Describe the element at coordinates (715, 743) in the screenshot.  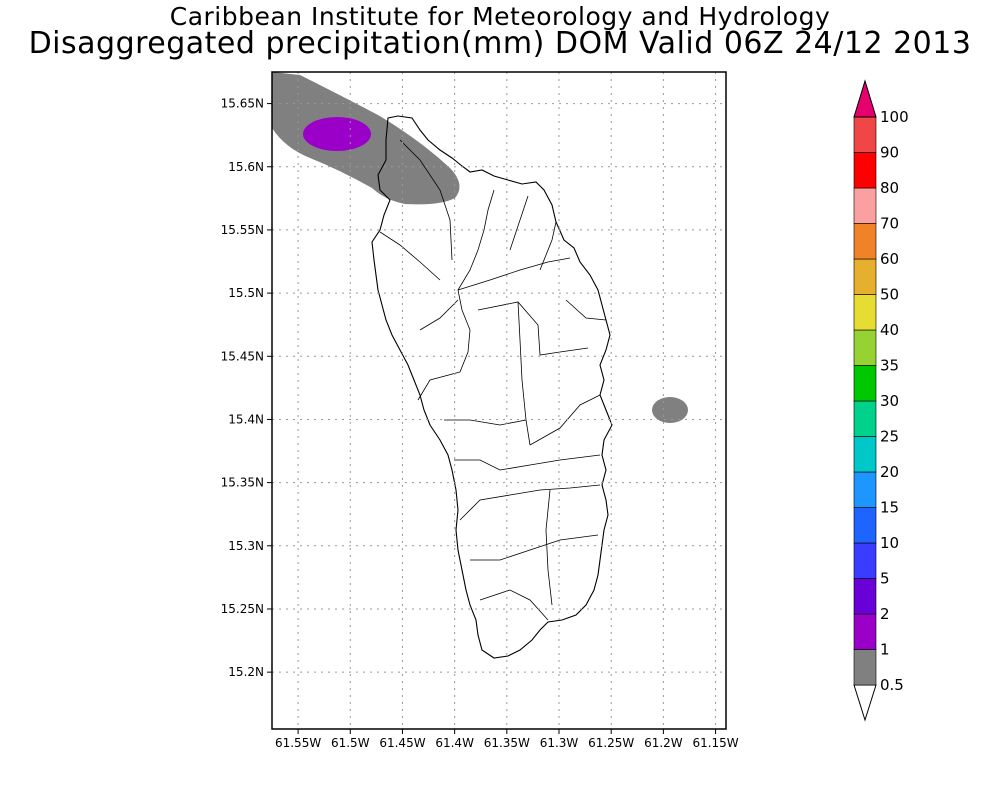
I see `lon-tick-label: 61.15W` at that location.